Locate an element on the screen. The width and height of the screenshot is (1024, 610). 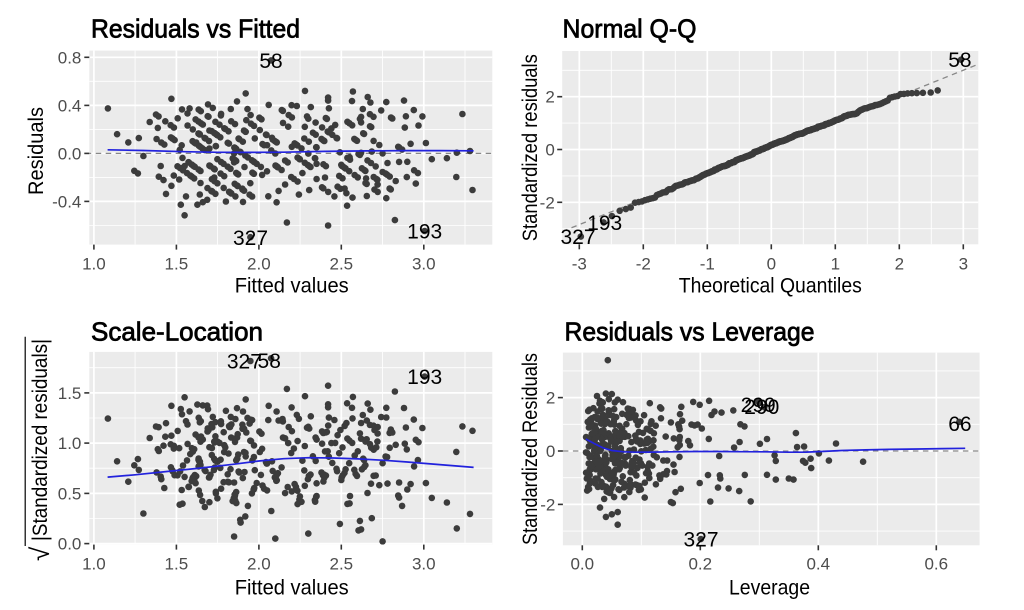
svg-text: Standardized Residuals is located at coordinates (530, 449).